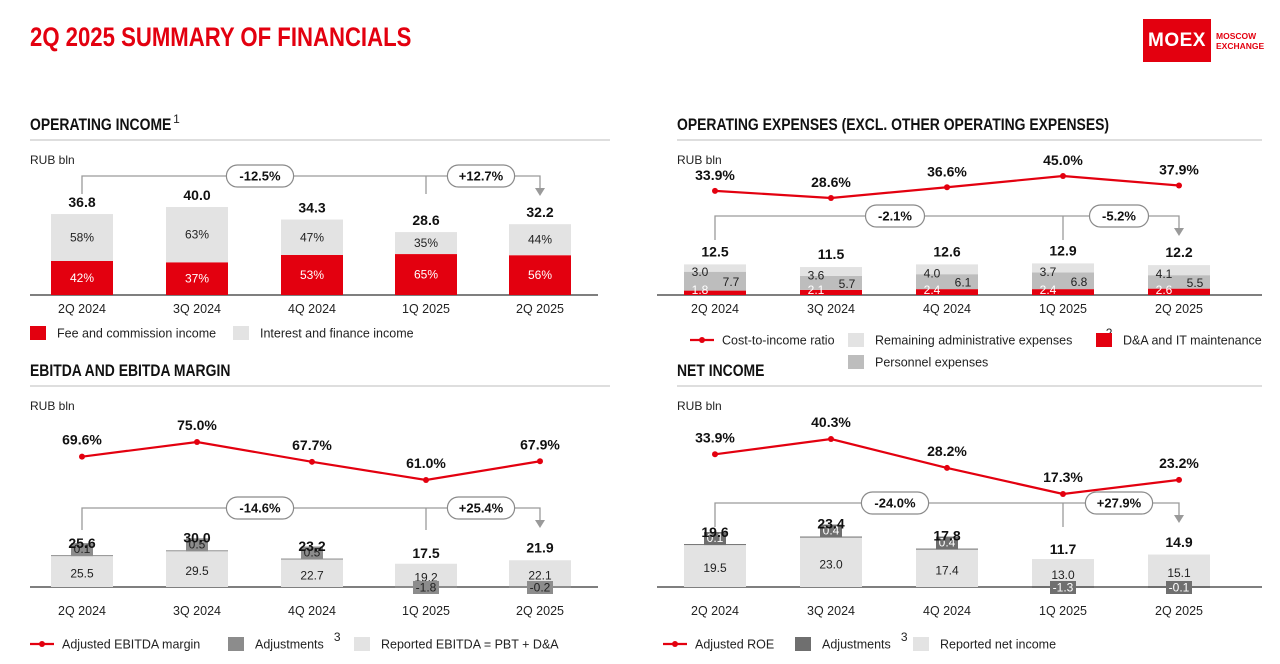 The height and width of the screenshot is (664, 1280). Describe the element at coordinates (136, 334) in the screenshot. I see `legend-fee-label: Fee and commission income` at that location.